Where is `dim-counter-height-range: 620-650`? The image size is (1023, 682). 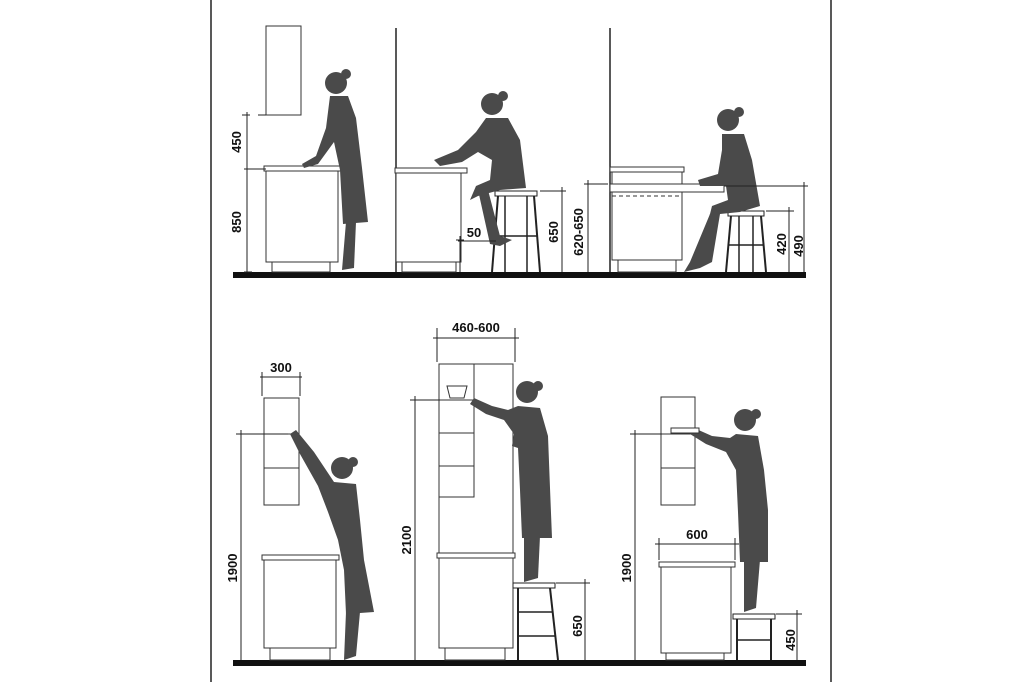
dim-counter-height-range: 620-650 is located at coordinates (578, 232).